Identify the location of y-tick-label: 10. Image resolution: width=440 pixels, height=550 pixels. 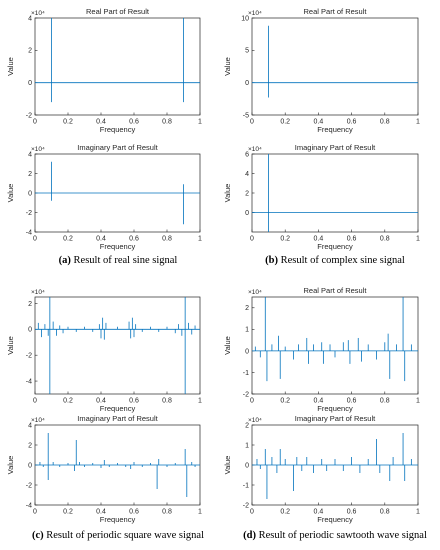
(245, 18).